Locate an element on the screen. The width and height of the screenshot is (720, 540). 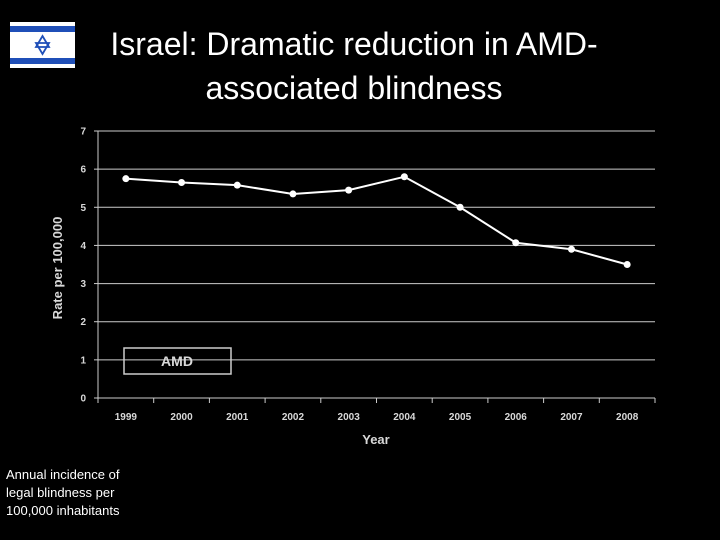
y-tick-label: 5 is located at coordinates (83, 208).